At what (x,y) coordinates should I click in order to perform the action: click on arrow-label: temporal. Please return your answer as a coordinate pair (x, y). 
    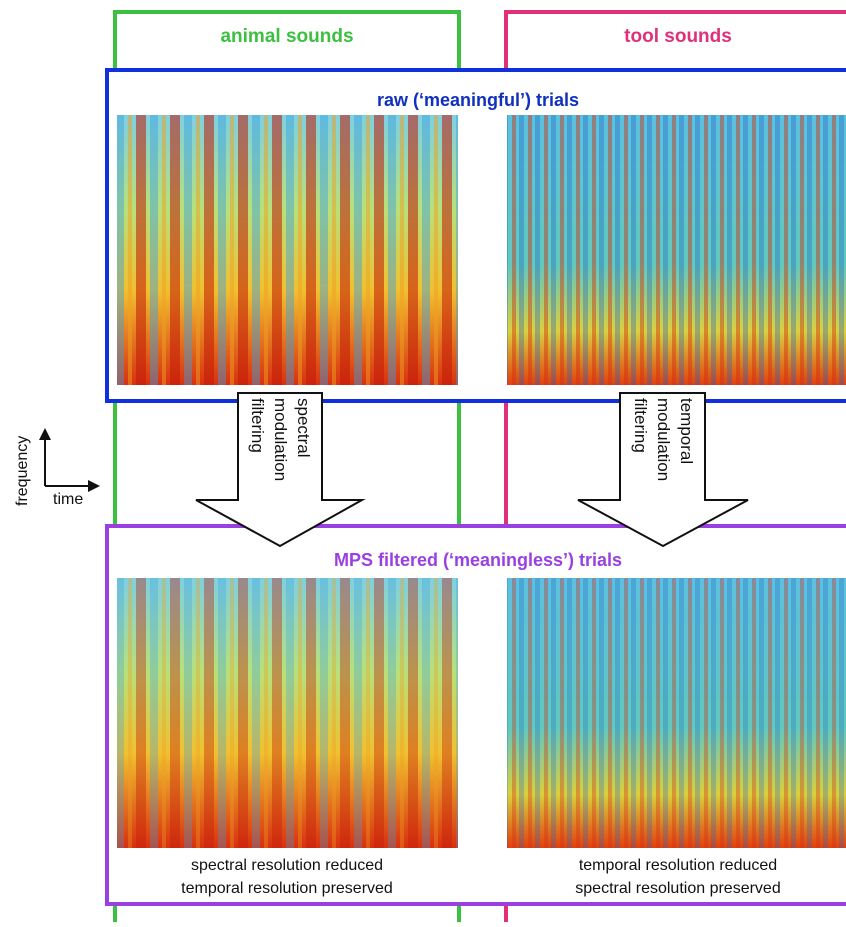
    Looking at the image, I should click on (686, 431).